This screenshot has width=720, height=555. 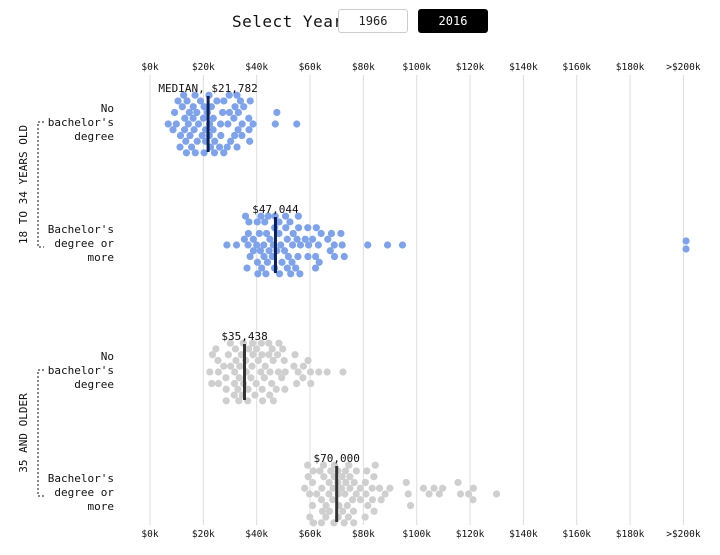 What do you see at coordinates (81, 478) in the screenshot?
I see `row-label: Bachelor's` at bounding box center [81, 478].